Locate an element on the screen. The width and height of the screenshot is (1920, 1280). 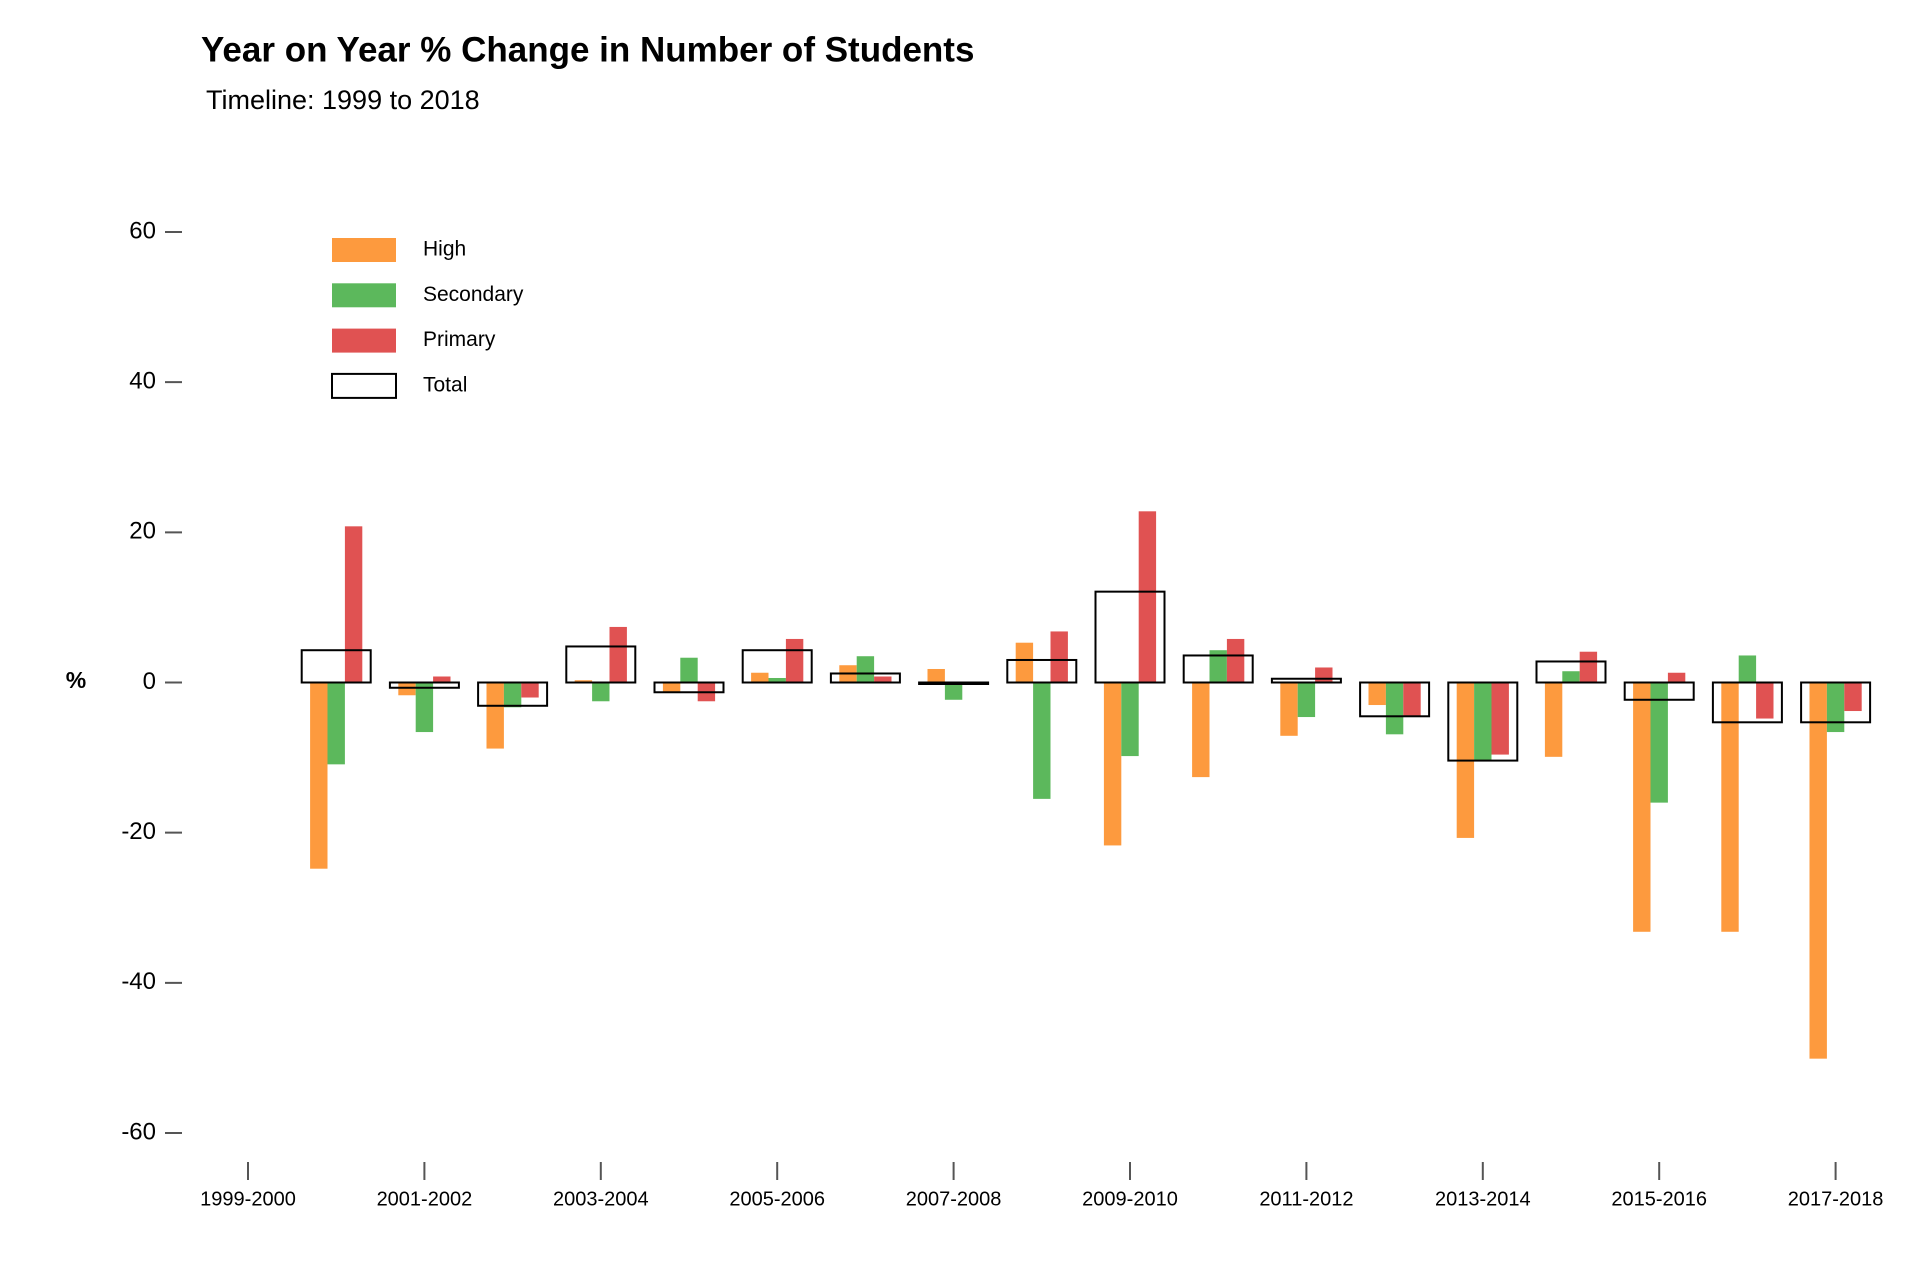
x-tick-label: 2009-2010 is located at coordinates (1130, 1199).